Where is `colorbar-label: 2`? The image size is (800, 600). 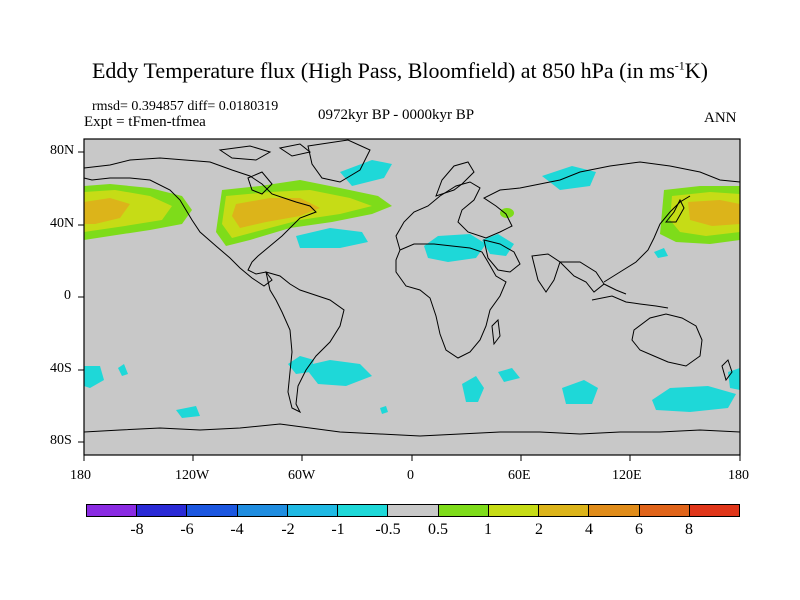 colorbar-label: 2 is located at coordinates (539, 529).